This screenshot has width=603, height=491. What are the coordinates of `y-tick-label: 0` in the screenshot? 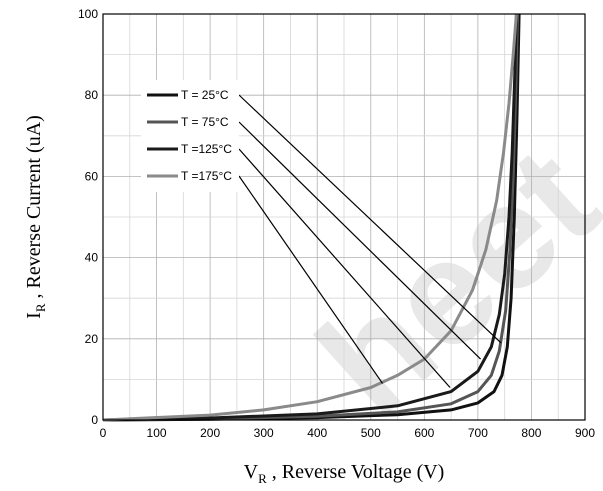 It's located at (94, 420).